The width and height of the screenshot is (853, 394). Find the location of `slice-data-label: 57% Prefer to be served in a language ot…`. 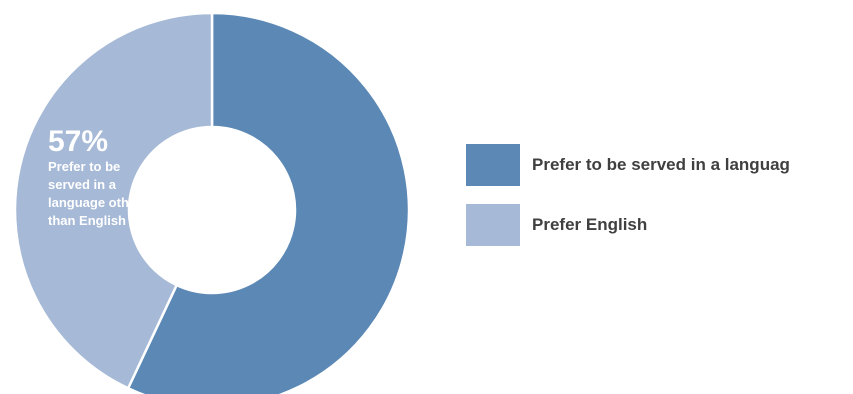

slice-data-label: 57% Prefer to be served in a language ot… is located at coordinates (96, 178).